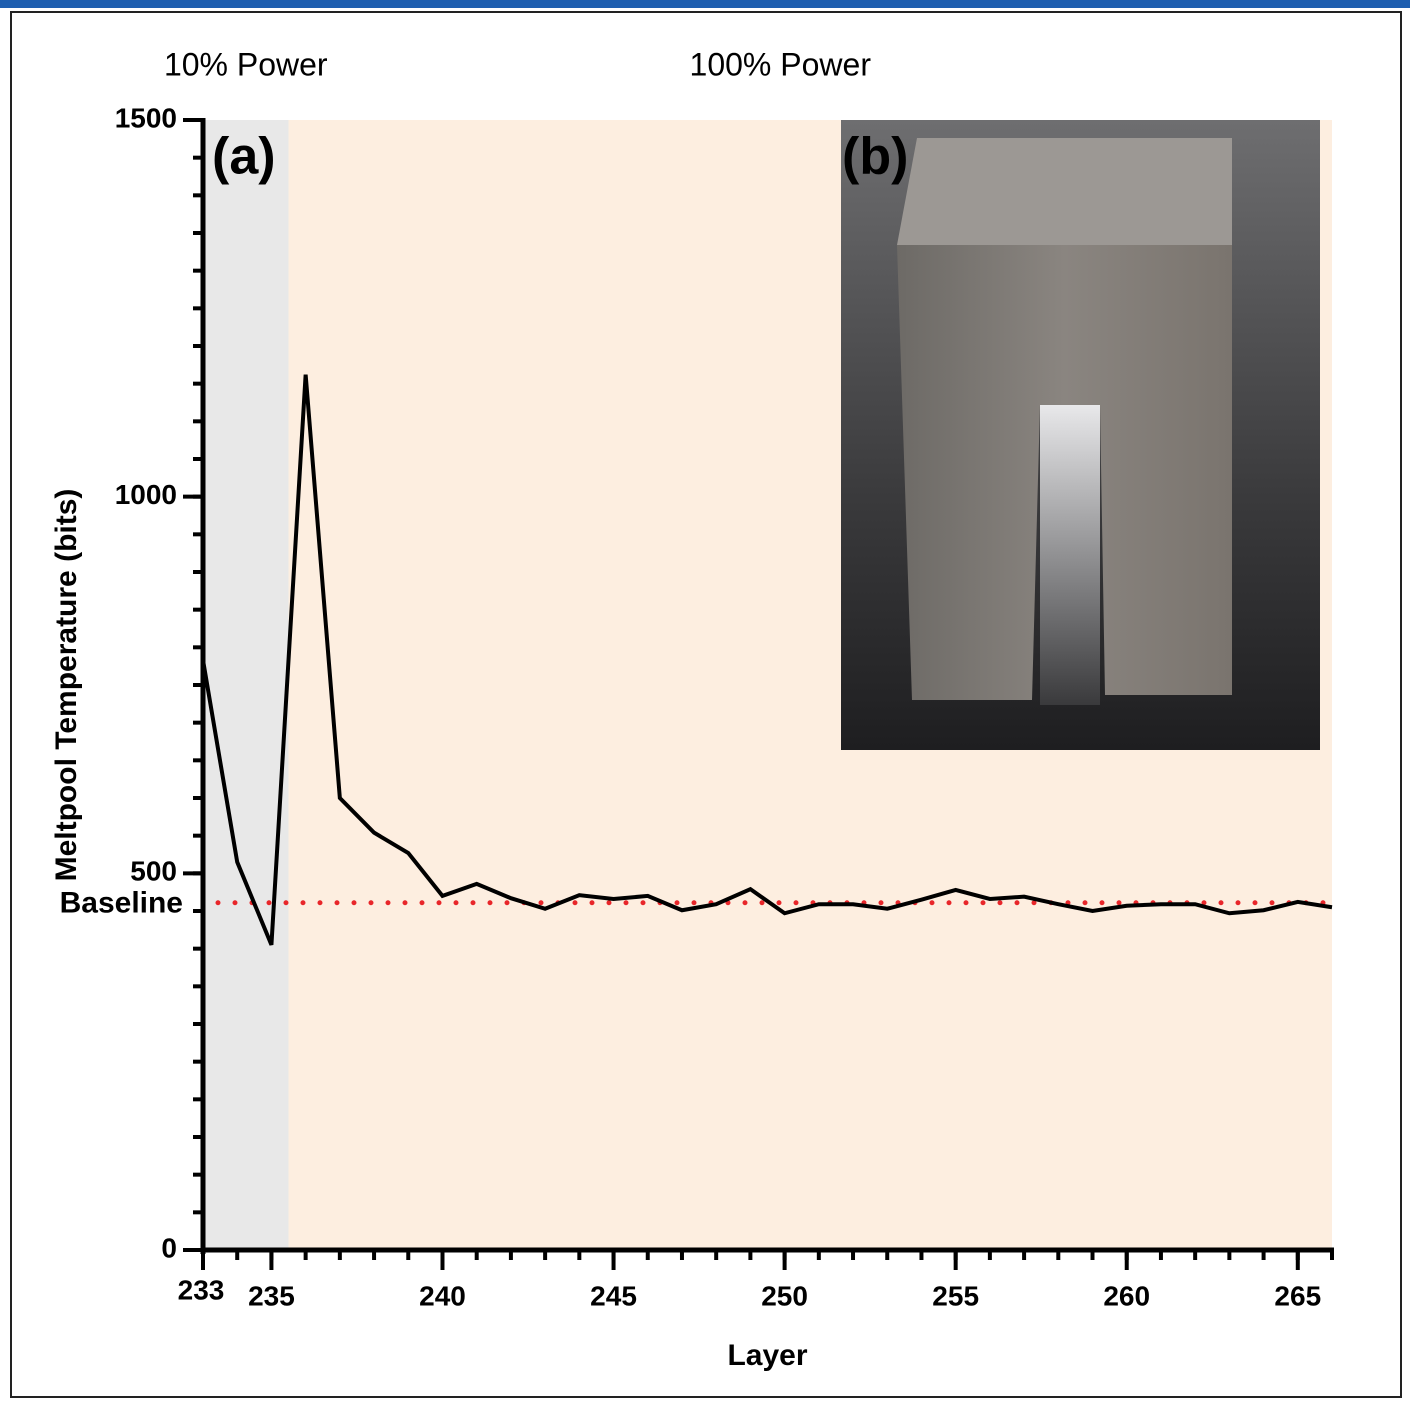  I want to click on x-tick-label: 240, so click(442, 1295).